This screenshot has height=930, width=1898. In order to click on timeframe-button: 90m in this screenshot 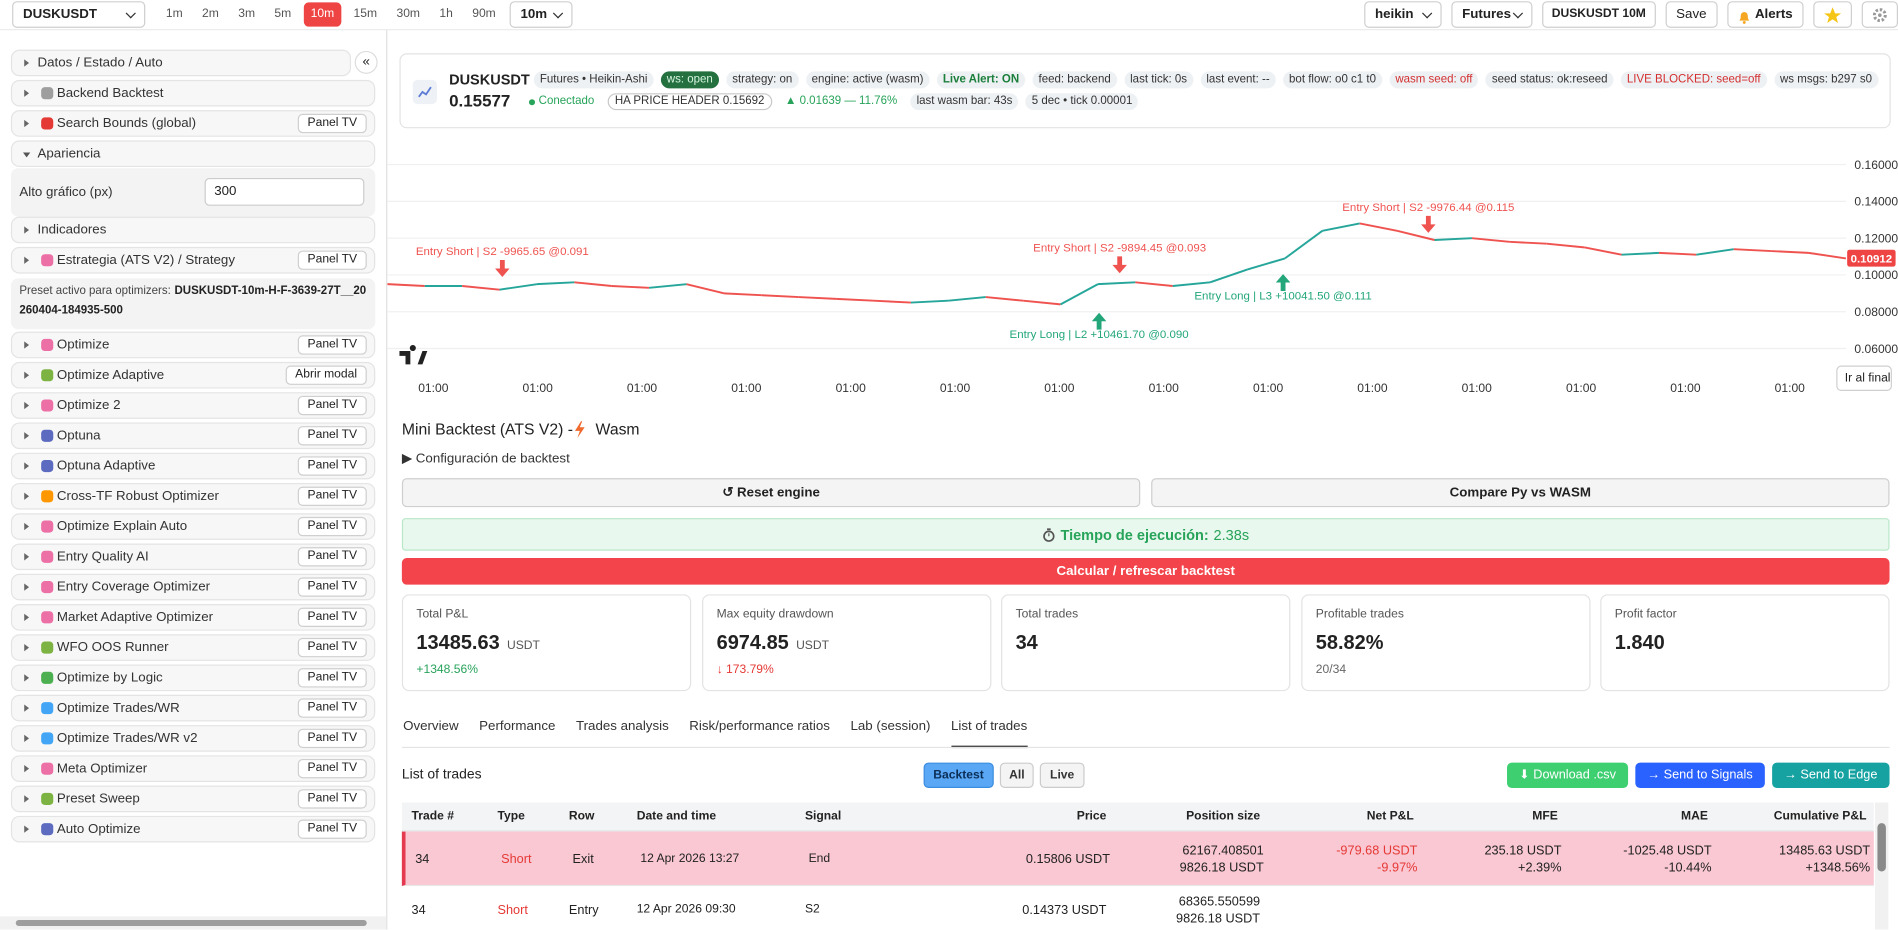, I will do `click(484, 14)`.